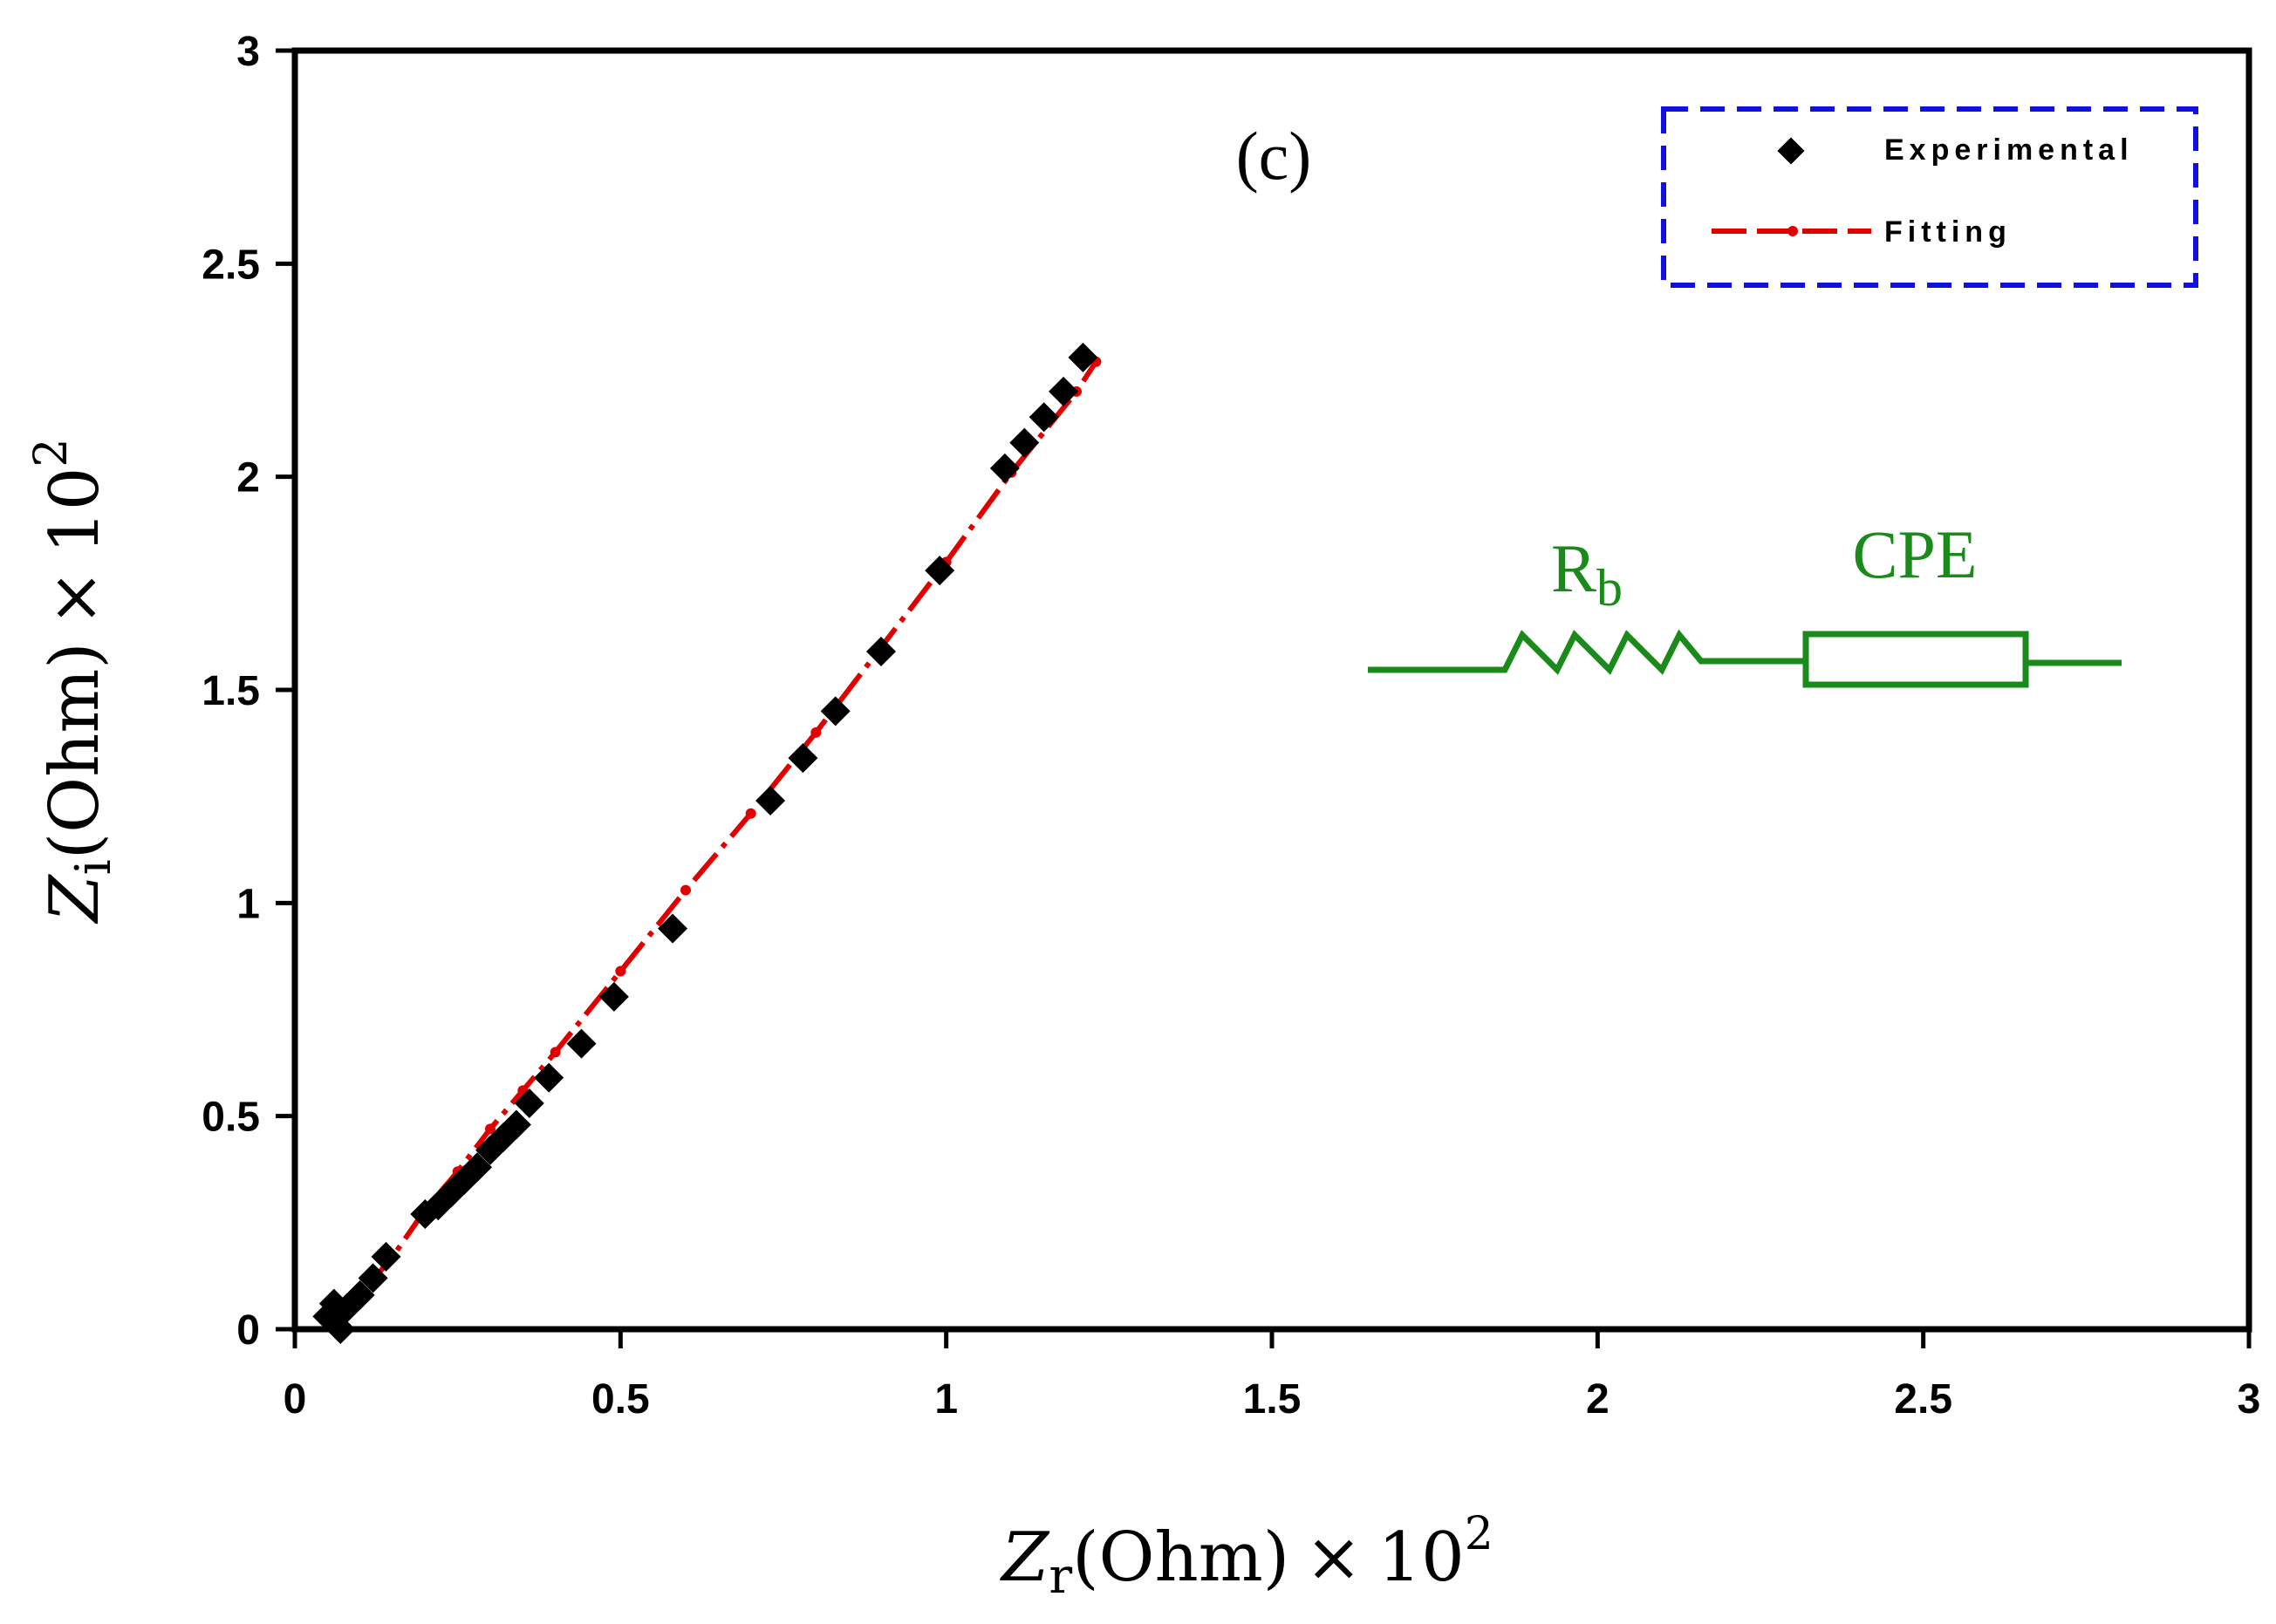 The image size is (2276, 1624). I want to click on legend: Experimental Fitting, so click(1929, 197).